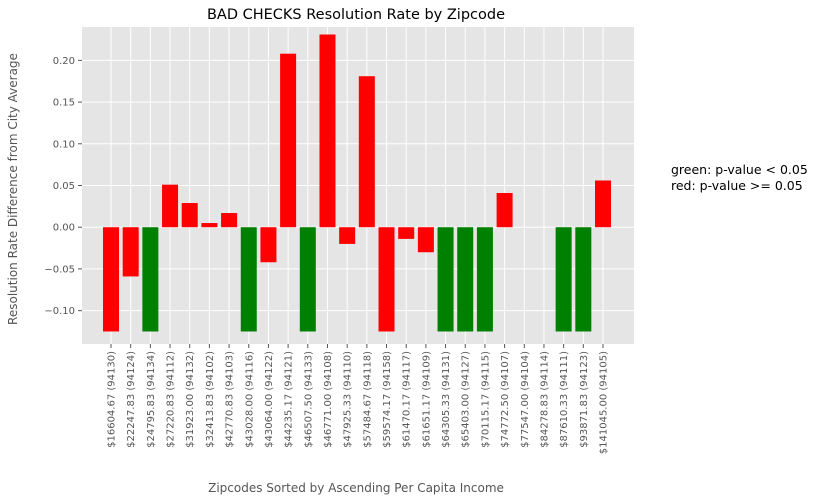 The width and height of the screenshot is (814, 503). Describe the element at coordinates (64, 103) in the screenshot. I see `y-tick-label: 0.15` at that location.